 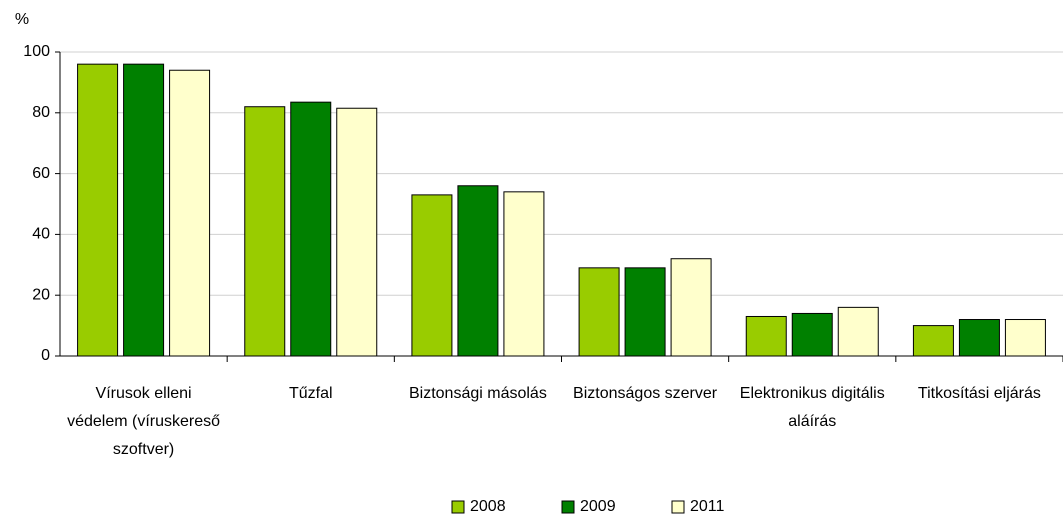 What do you see at coordinates (310, 393) in the screenshot?
I see `x-tick-label: Tűzfal` at bounding box center [310, 393].